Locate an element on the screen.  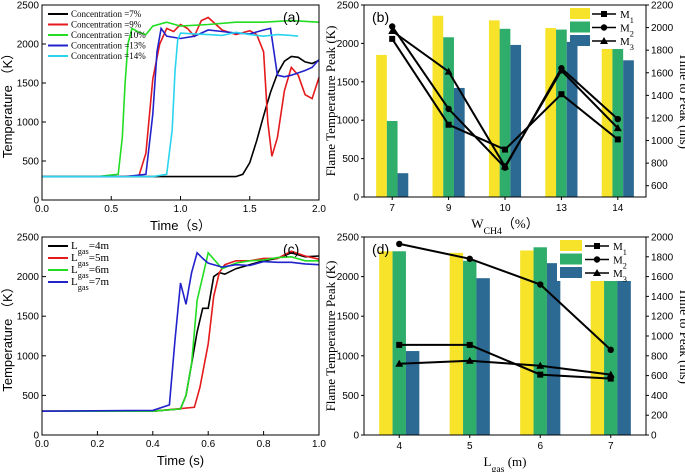
y-tick-label: 1000 is located at coordinates (348, 356).